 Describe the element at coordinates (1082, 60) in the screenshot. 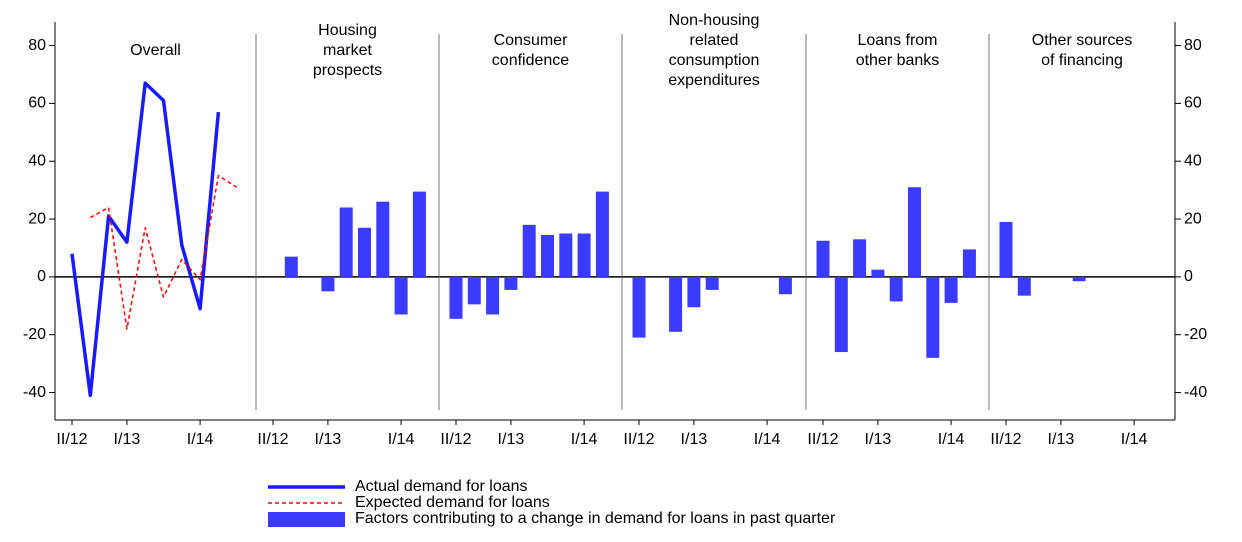

I see `panel-title: of financing` at that location.